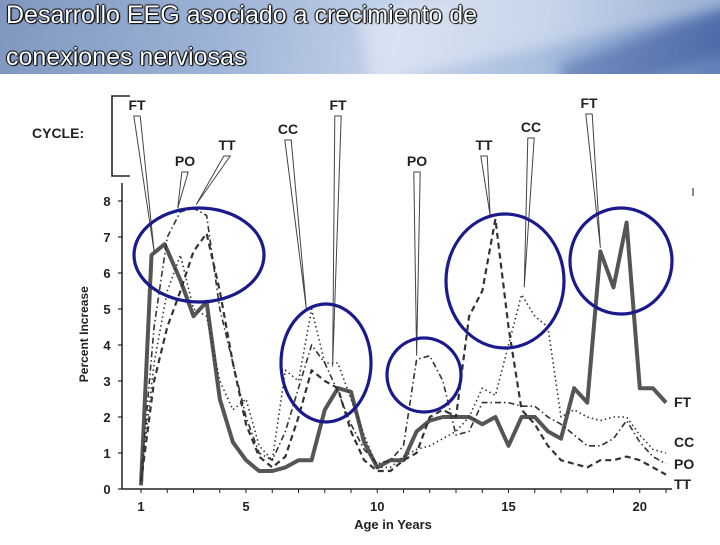 The height and width of the screenshot is (545, 720). Describe the element at coordinates (106, 309) in the screenshot. I see `y-tick-label: 5` at that location.